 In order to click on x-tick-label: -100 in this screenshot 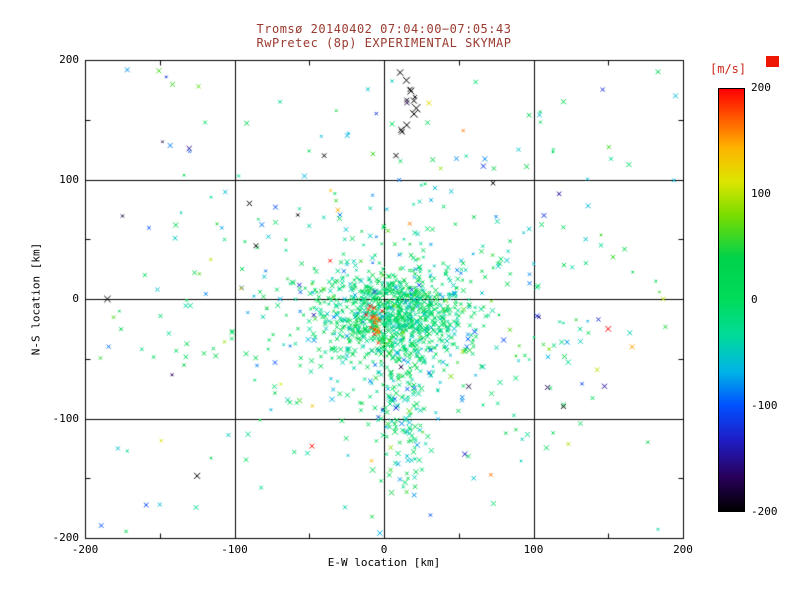, I will do `click(234, 549)`.